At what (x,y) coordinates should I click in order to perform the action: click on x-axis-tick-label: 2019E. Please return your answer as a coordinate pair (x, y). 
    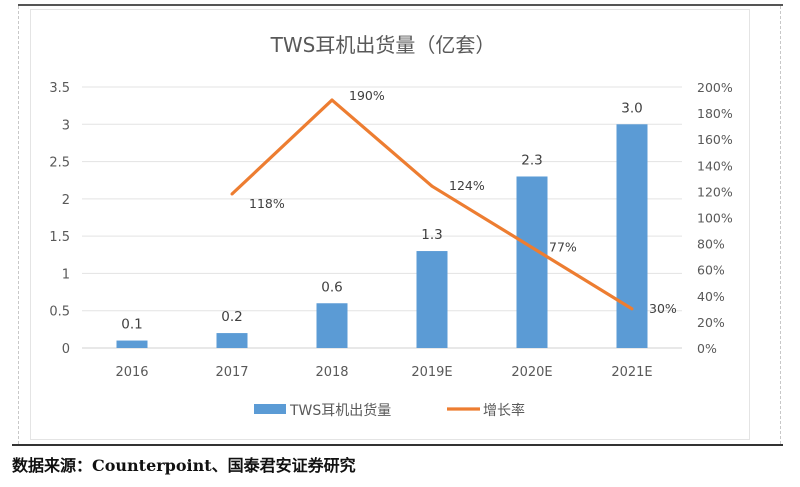
    Looking at the image, I should click on (431, 372).